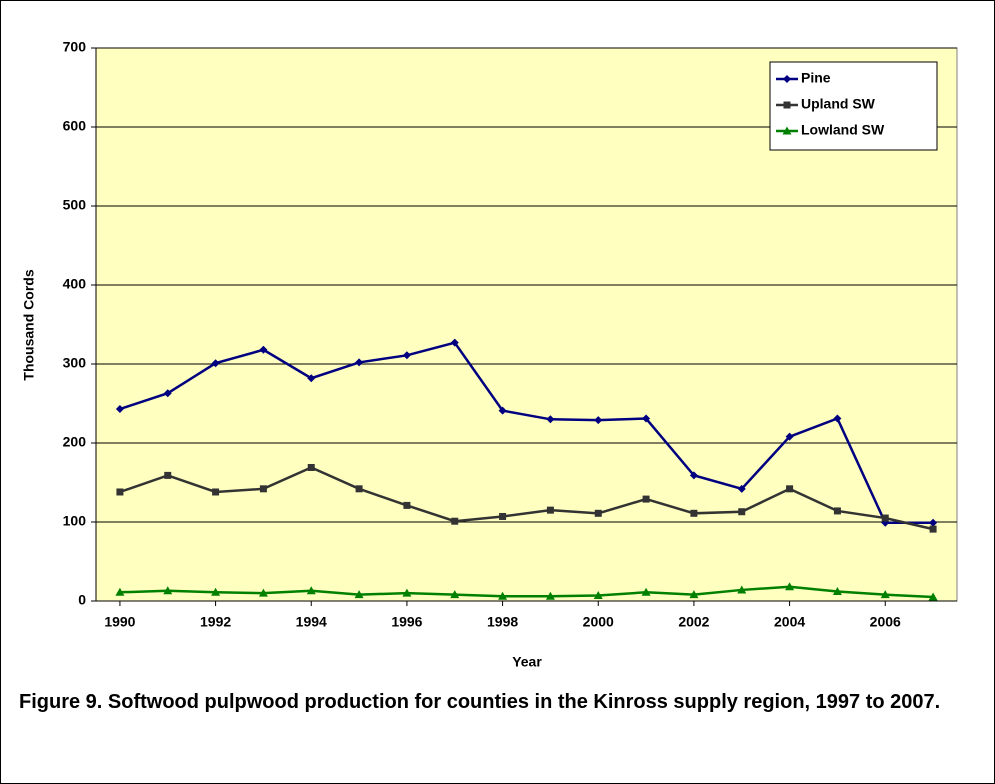  What do you see at coordinates (406, 622) in the screenshot?
I see `x-tick-label: 1996` at bounding box center [406, 622].